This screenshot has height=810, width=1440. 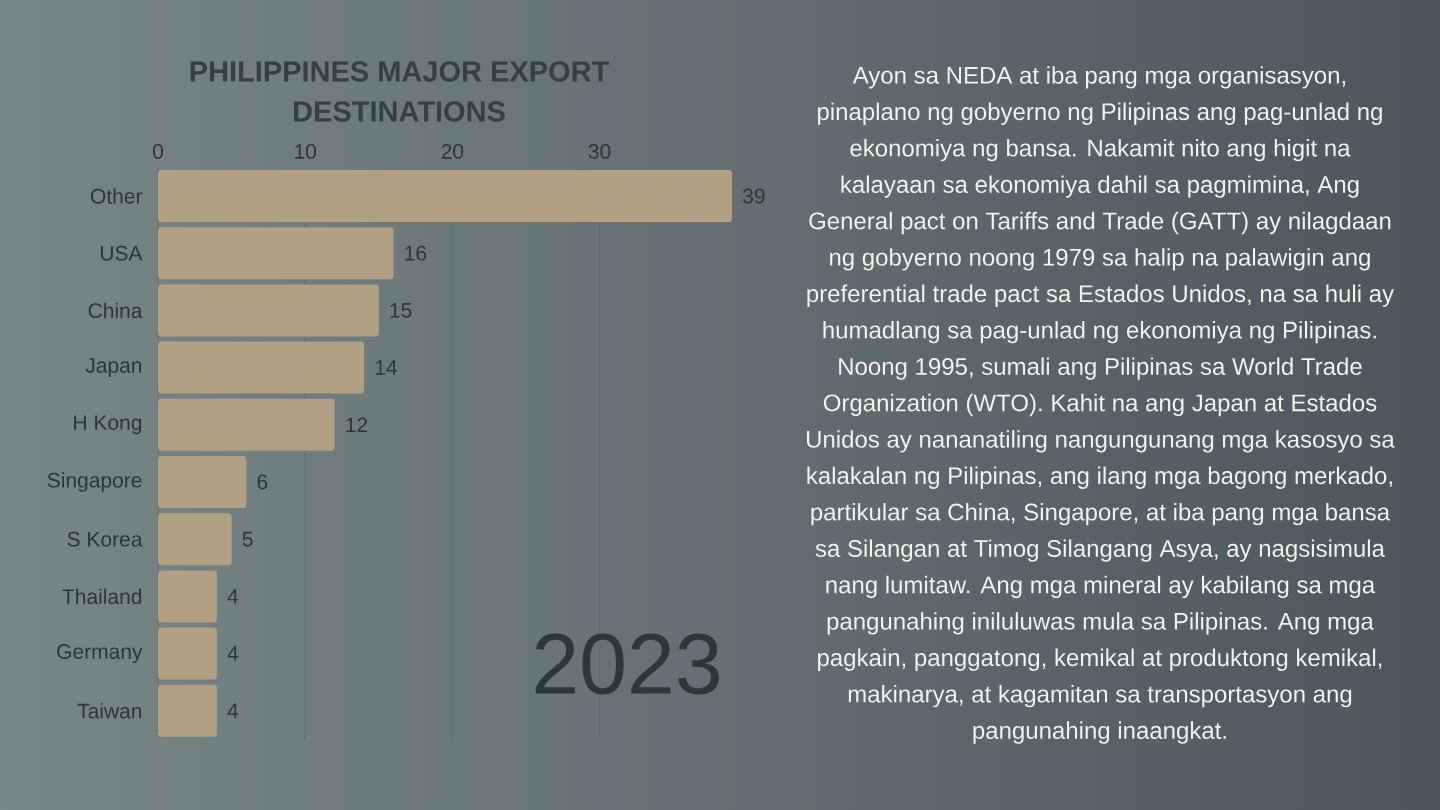 I want to click on data-label: 12, so click(x=357, y=425).